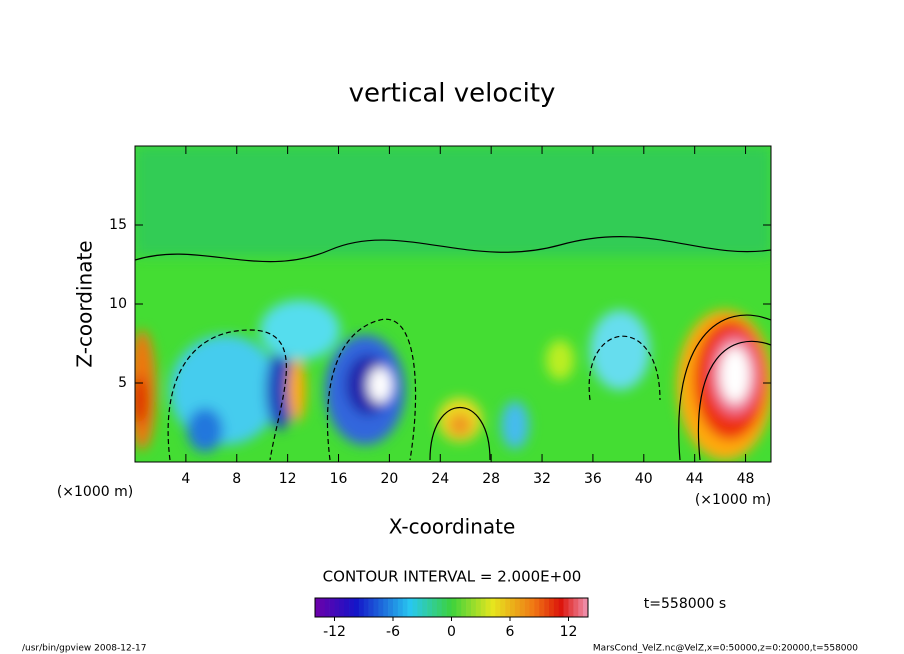 Image resolution: width=904 pixels, height=654 pixels. What do you see at coordinates (85, 303) in the screenshot?
I see `y-axis-label: Z-coordinate` at bounding box center [85, 303].